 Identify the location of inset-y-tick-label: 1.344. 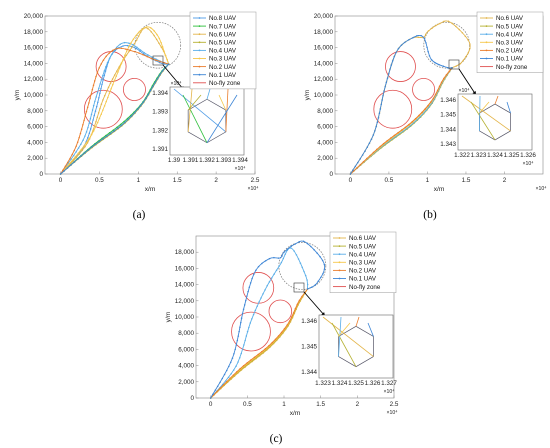
(309, 372).